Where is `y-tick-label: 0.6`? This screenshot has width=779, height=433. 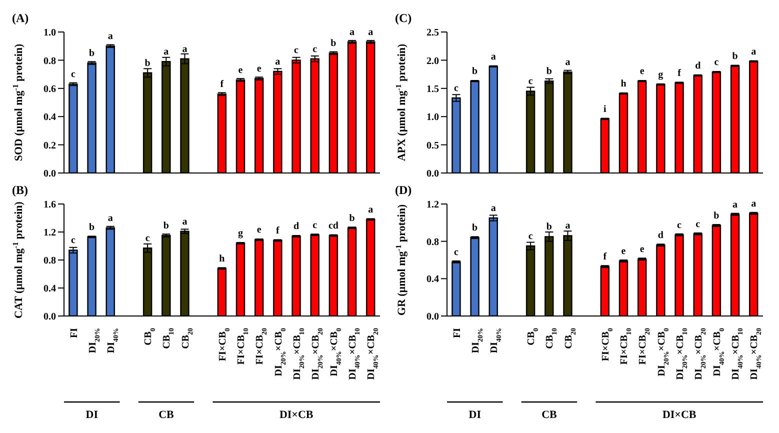
y-tick-label: 0.6 is located at coordinates (50, 89).